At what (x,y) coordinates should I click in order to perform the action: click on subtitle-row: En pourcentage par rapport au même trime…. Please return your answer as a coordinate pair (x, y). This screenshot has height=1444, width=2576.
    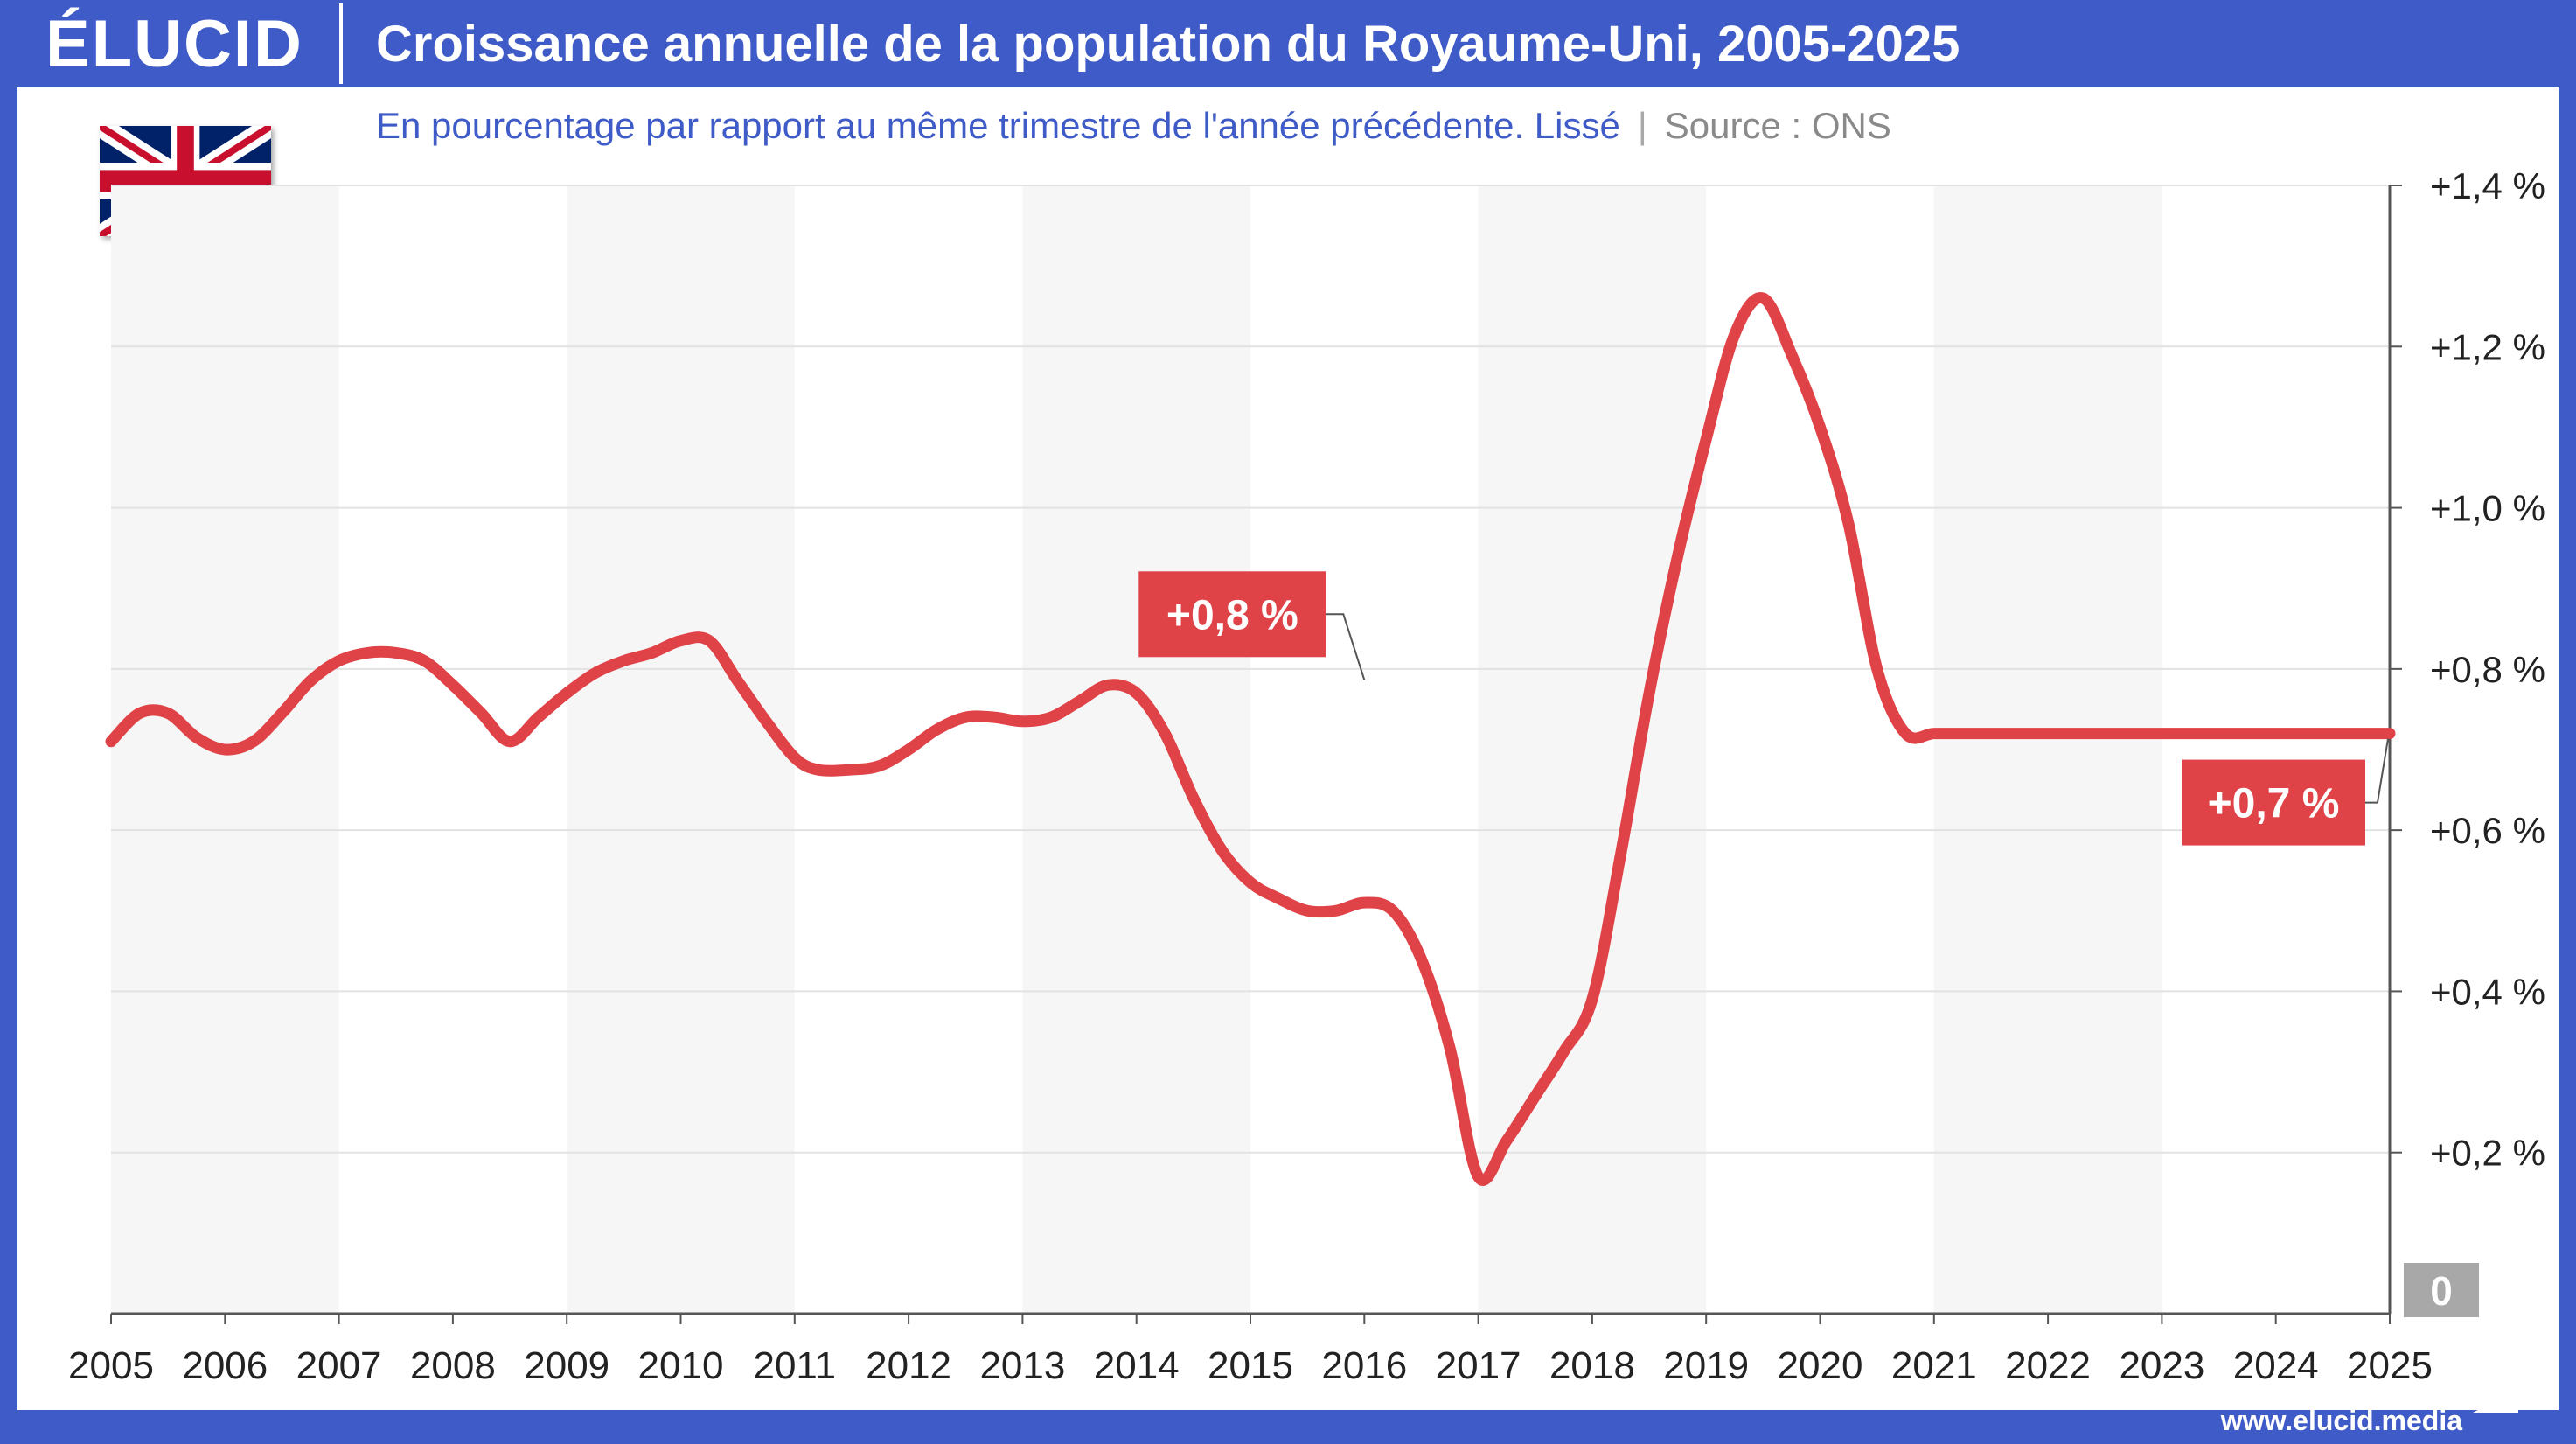
    Looking at the image, I should click on (1133, 126).